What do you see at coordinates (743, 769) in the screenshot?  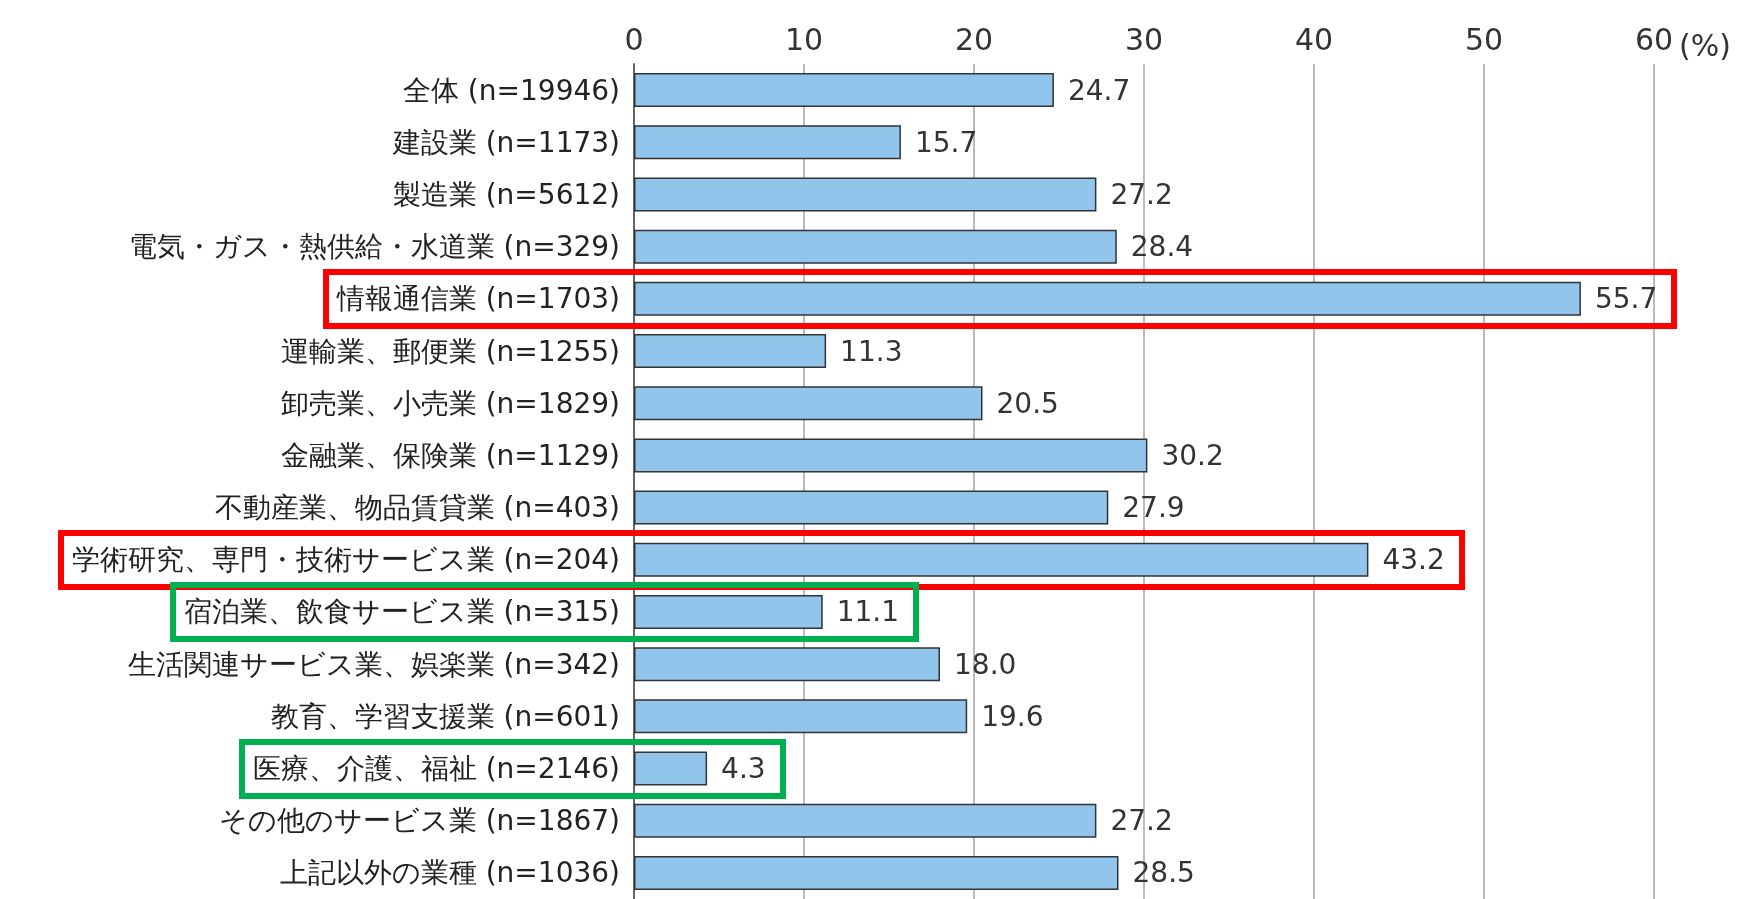 I see `data-label: 4.3` at bounding box center [743, 769].